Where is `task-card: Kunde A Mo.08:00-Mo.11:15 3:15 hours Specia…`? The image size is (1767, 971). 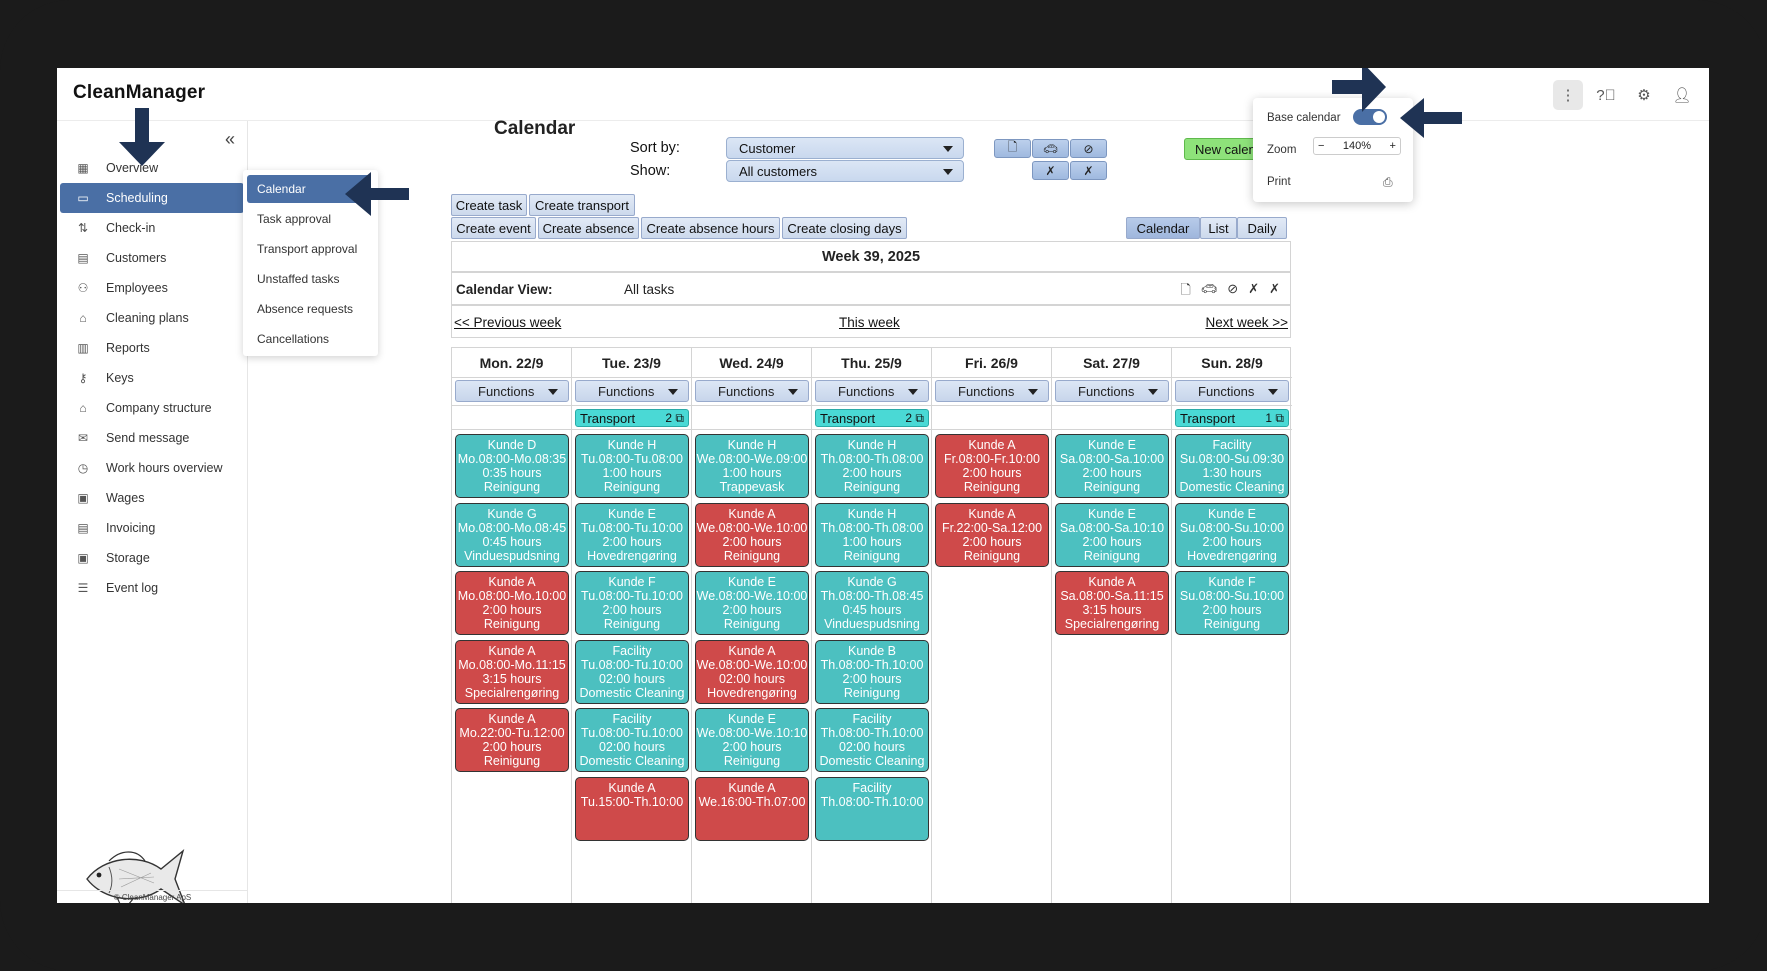 task-card: Kunde A Mo.08:00-Mo.11:15 3:15 hours Specia… is located at coordinates (512, 671).